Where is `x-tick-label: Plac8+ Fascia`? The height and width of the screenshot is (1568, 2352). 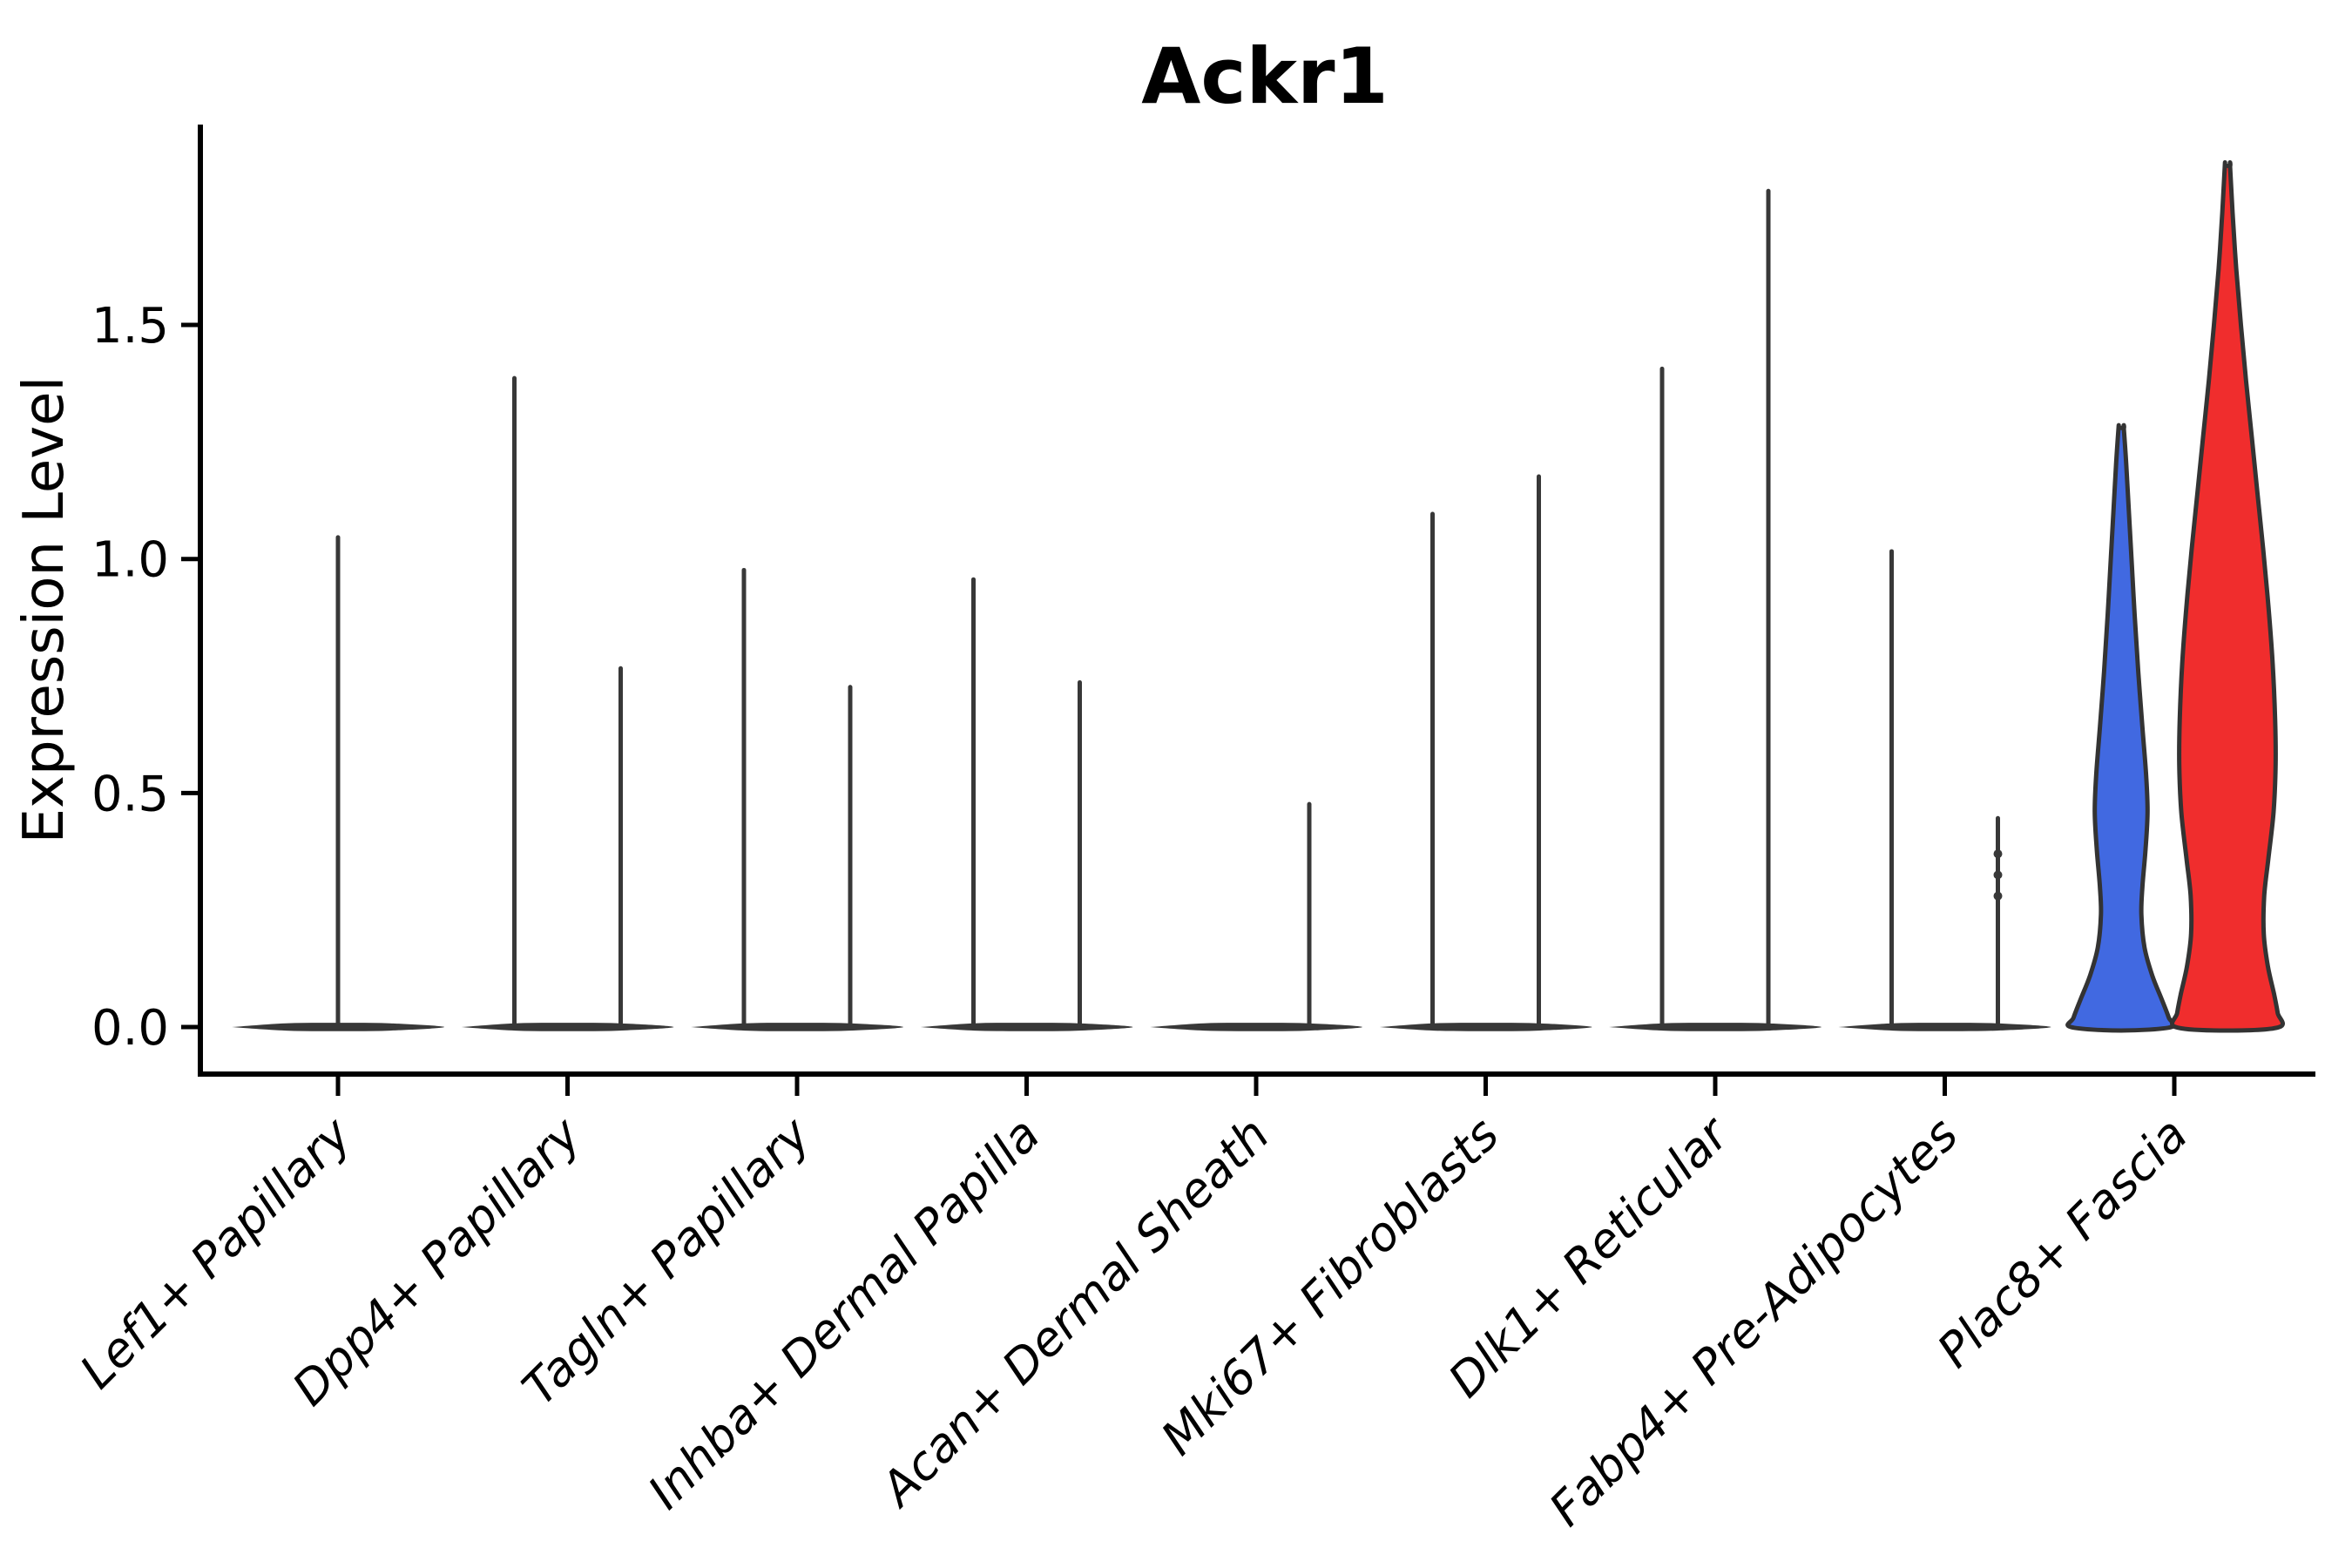
x-tick-label: Plac8+ Fascia is located at coordinates (2063, 1242).